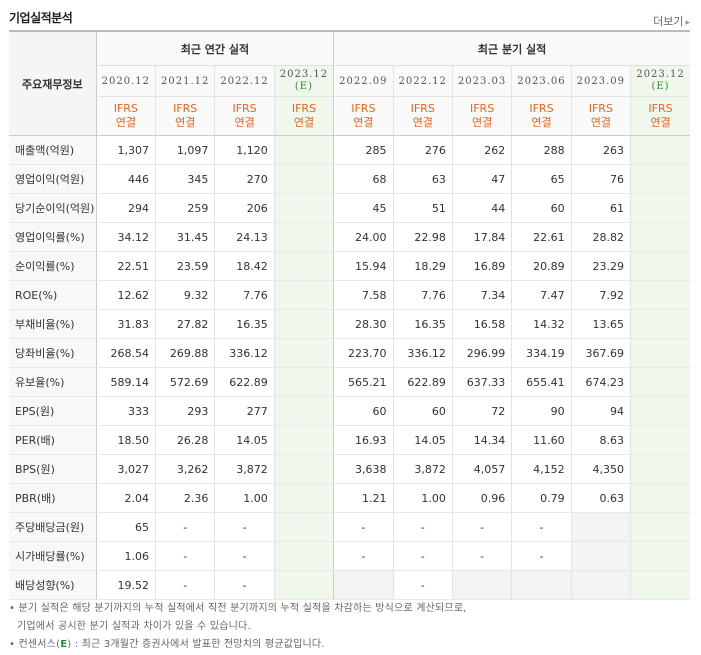  What do you see at coordinates (185, 440) in the screenshot?
I see `annual-value: 26.28` at bounding box center [185, 440].